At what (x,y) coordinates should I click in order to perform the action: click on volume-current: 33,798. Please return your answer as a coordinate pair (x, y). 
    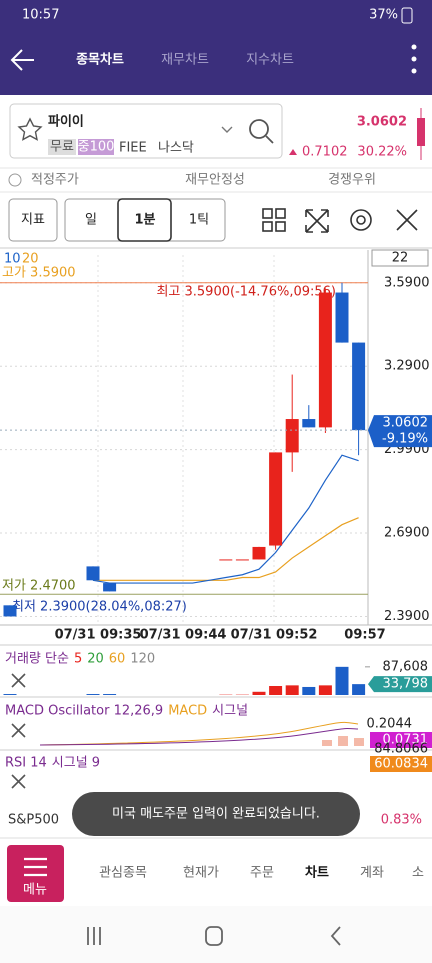
    Looking at the image, I should click on (406, 684).